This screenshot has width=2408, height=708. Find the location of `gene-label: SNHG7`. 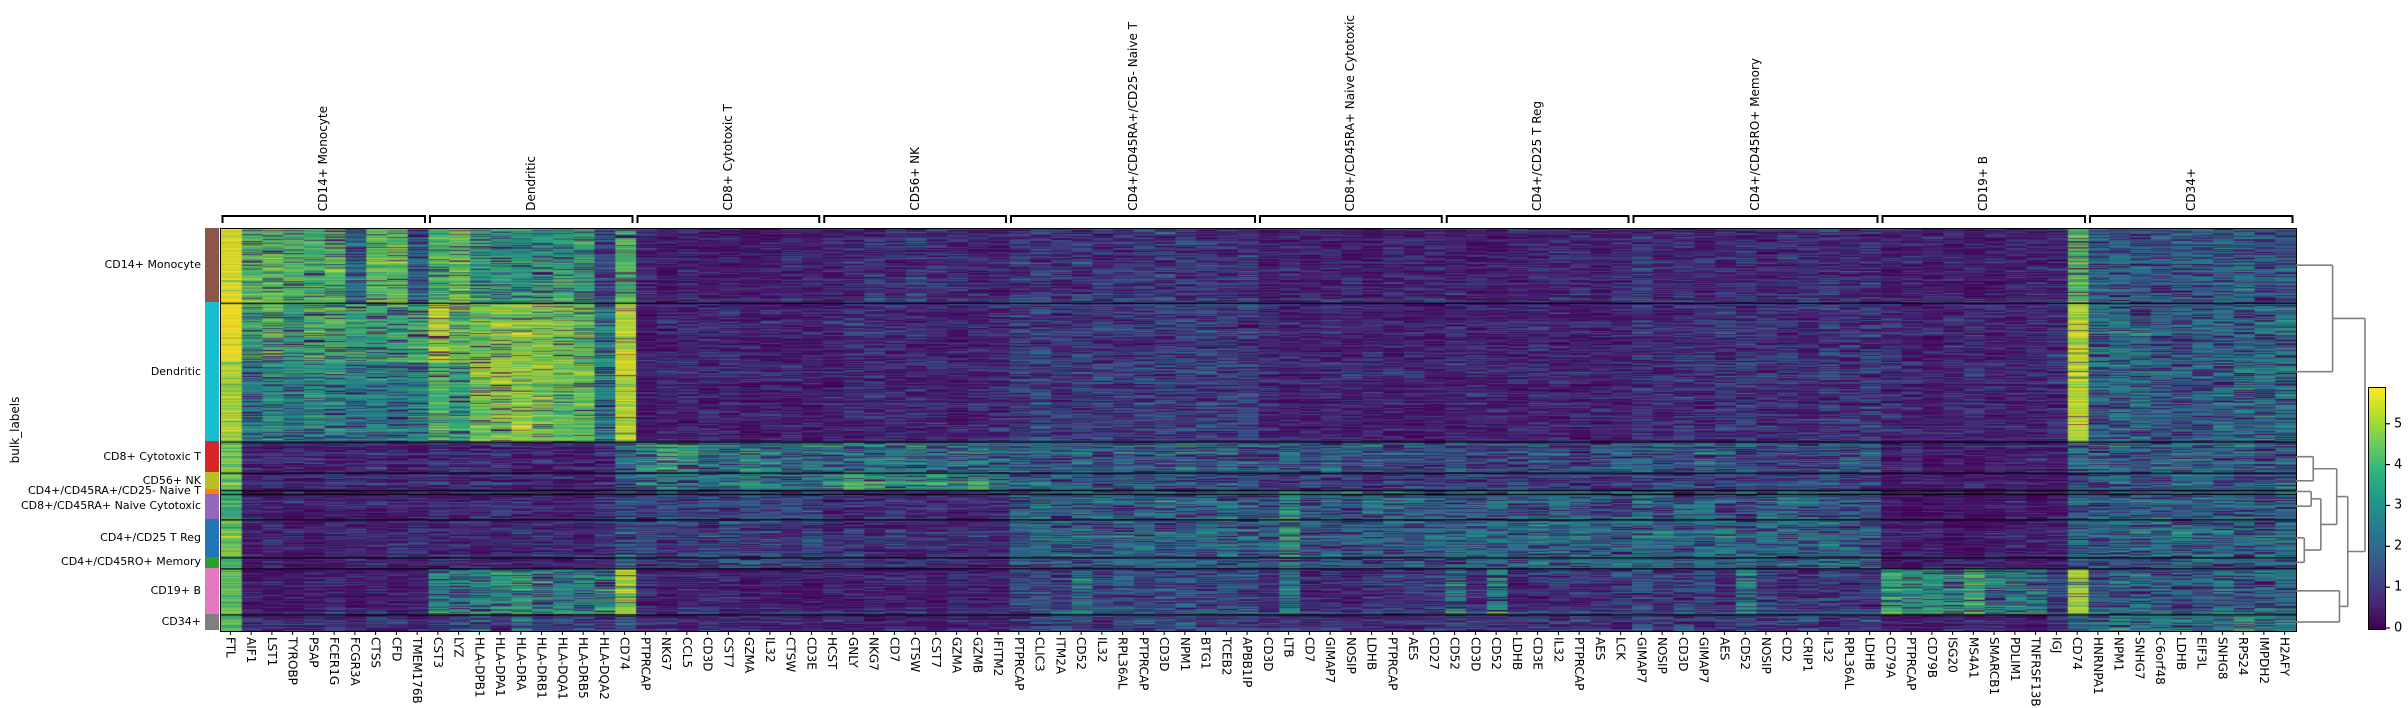

gene-label: SNHG7 is located at coordinates (2139, 658).